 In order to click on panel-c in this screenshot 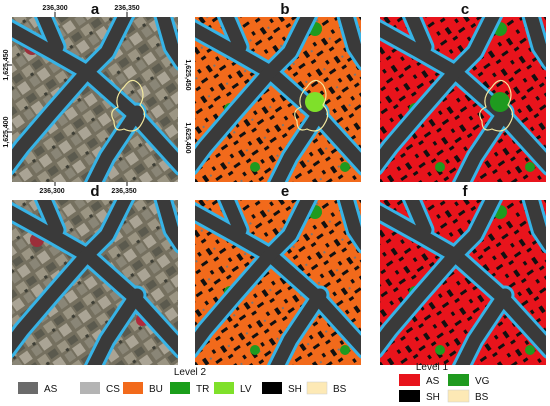, I will do `click(463, 99)`.